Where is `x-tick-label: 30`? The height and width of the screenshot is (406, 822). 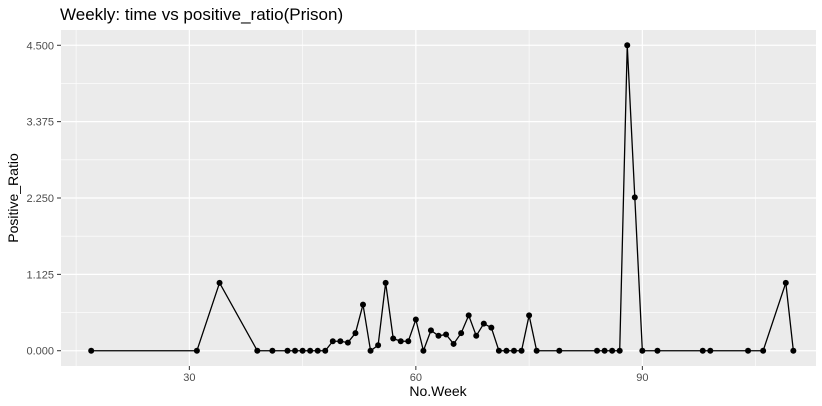
x-tick-label: 30 is located at coordinates (189, 378).